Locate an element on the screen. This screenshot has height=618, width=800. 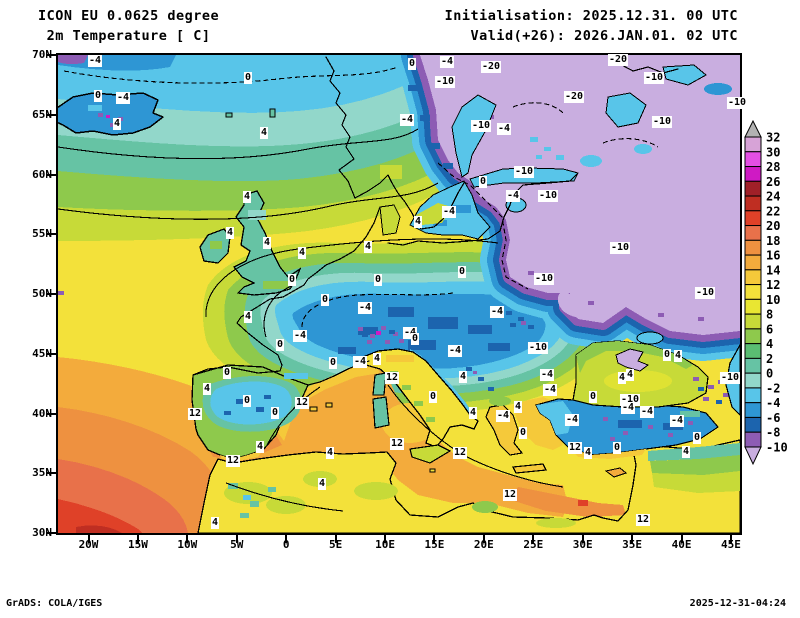
lat-tick-label: 70N is located at coordinates (42, 54).